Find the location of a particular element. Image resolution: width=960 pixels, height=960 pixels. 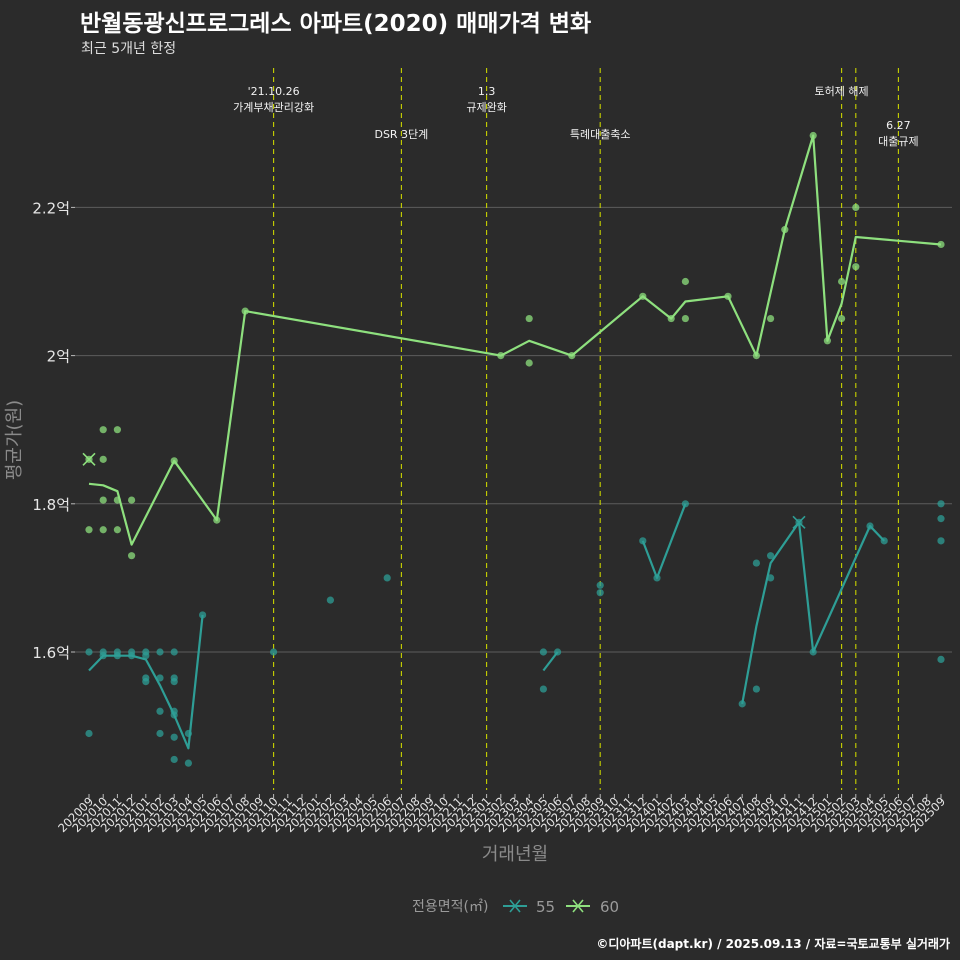

y-tick-label: 2.2억 is located at coordinates (51, 208).